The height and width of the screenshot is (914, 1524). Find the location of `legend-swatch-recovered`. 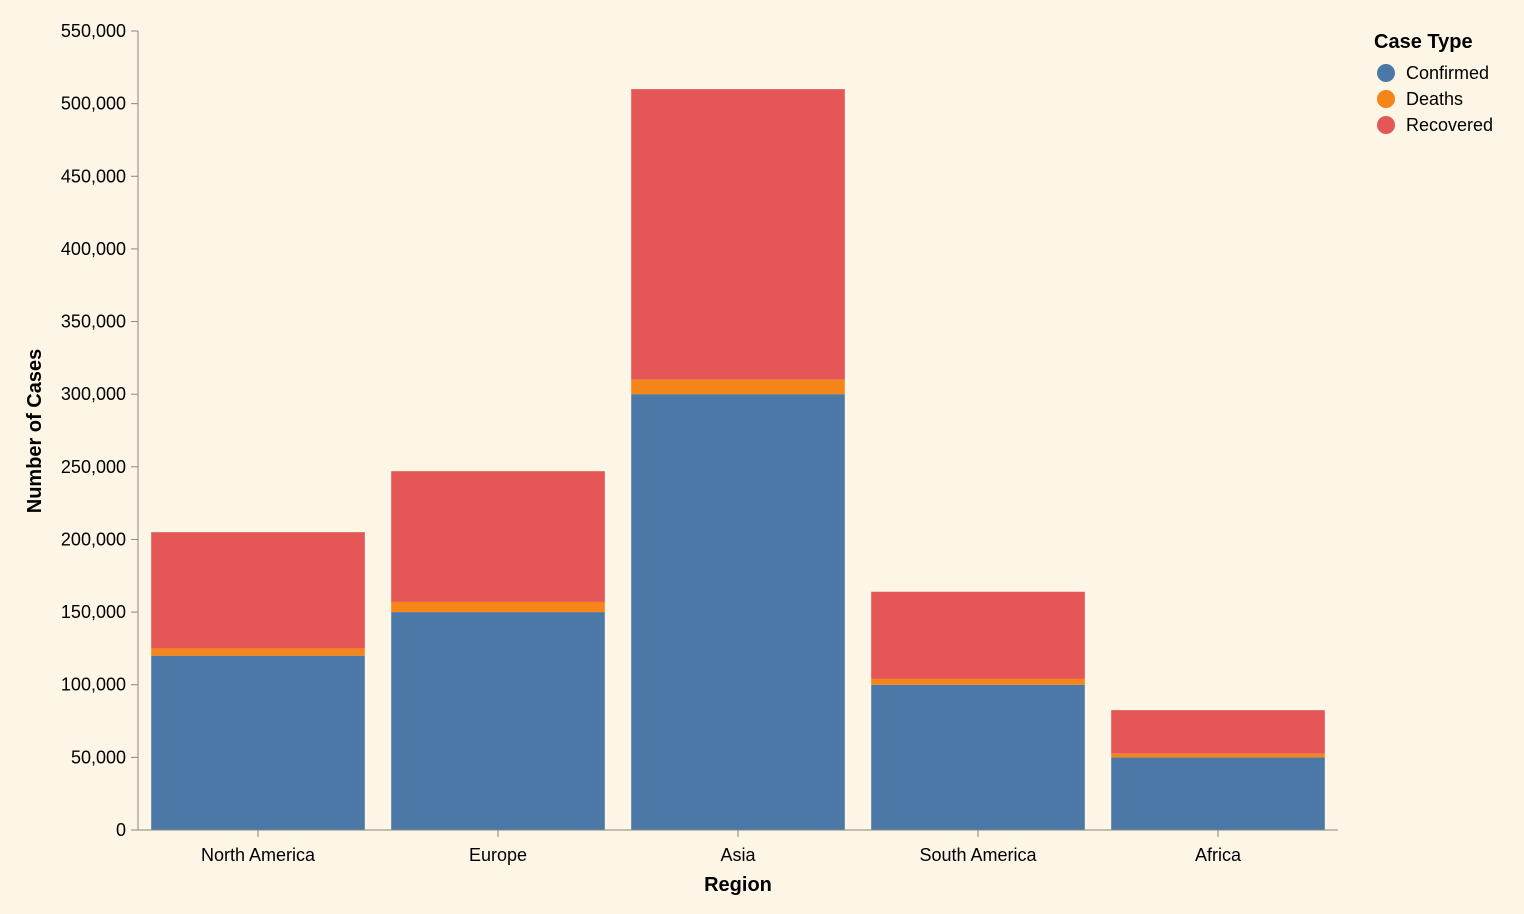

legend-swatch-recovered is located at coordinates (1386, 125).